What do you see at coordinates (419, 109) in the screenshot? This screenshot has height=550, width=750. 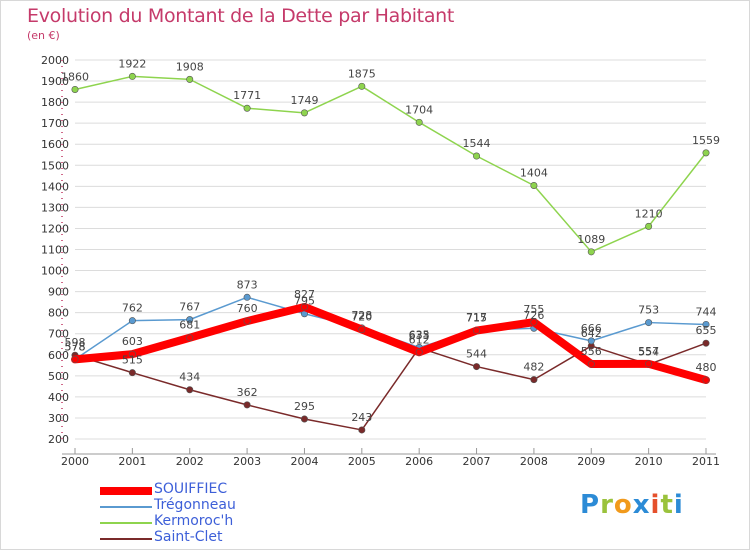 I see `data-label: 1704` at bounding box center [419, 109].